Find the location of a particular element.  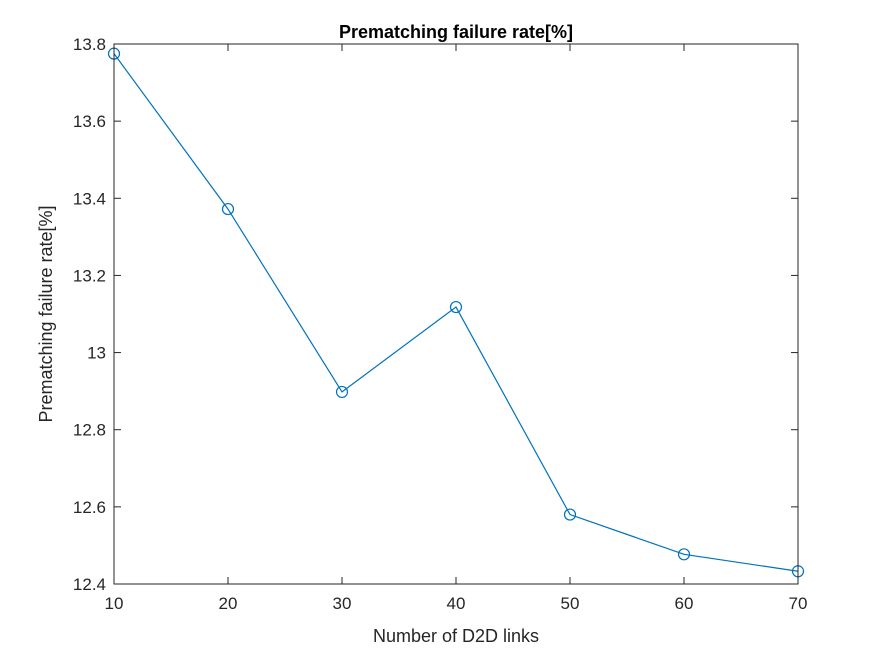

x-tick-label: 70 is located at coordinates (798, 603).